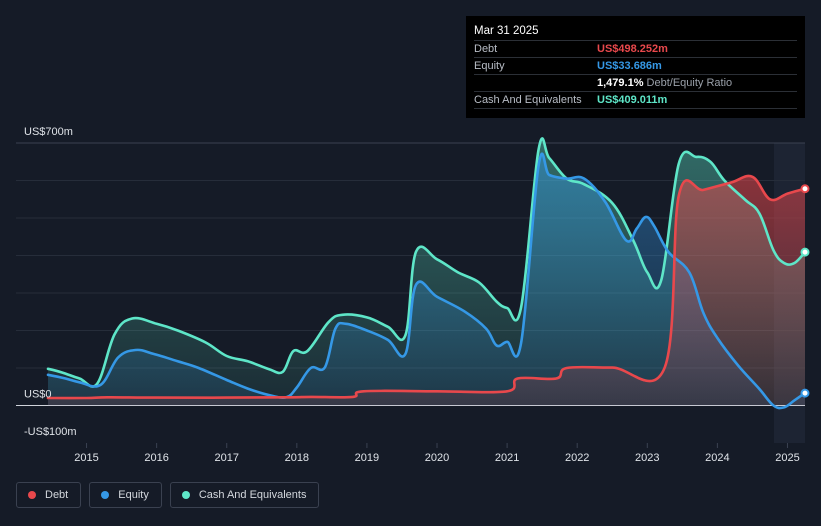 Image resolution: width=821 pixels, height=526 pixels. Describe the element at coordinates (297, 458) in the screenshot. I see `x-tick-label: 2018` at that location.